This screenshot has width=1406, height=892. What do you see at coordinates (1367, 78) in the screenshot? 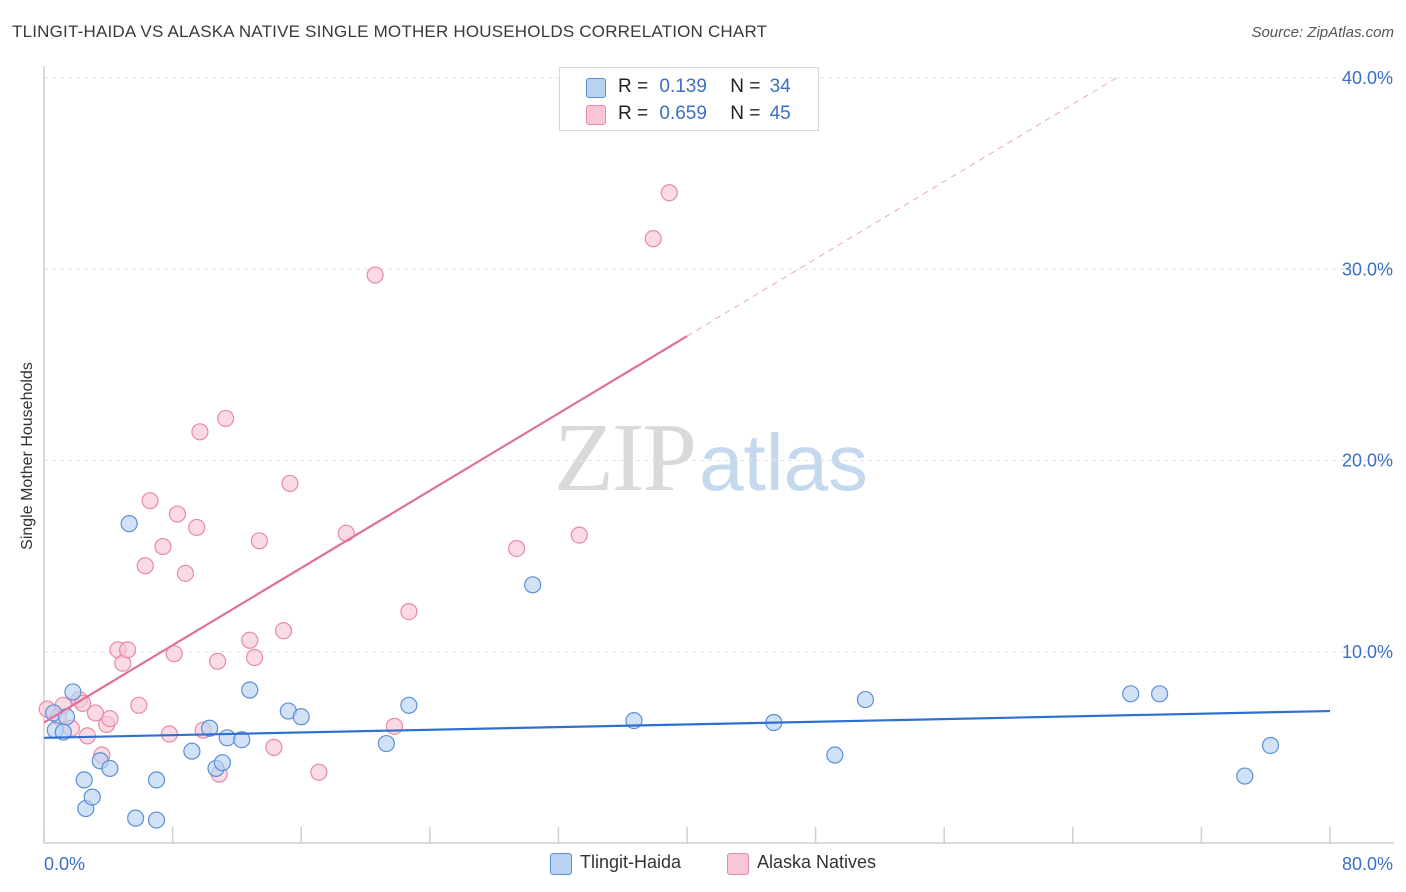
I see `y-tick-label: 40.0%` at bounding box center [1367, 78].